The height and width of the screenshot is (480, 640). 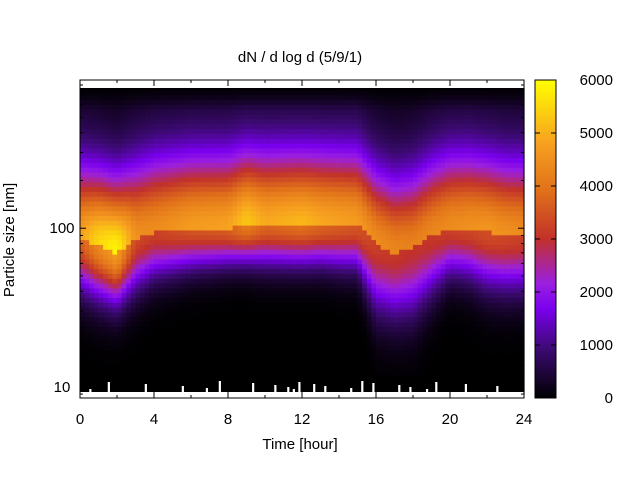 I want to click on heatmap-cell-2042, so click(x=226, y=112).